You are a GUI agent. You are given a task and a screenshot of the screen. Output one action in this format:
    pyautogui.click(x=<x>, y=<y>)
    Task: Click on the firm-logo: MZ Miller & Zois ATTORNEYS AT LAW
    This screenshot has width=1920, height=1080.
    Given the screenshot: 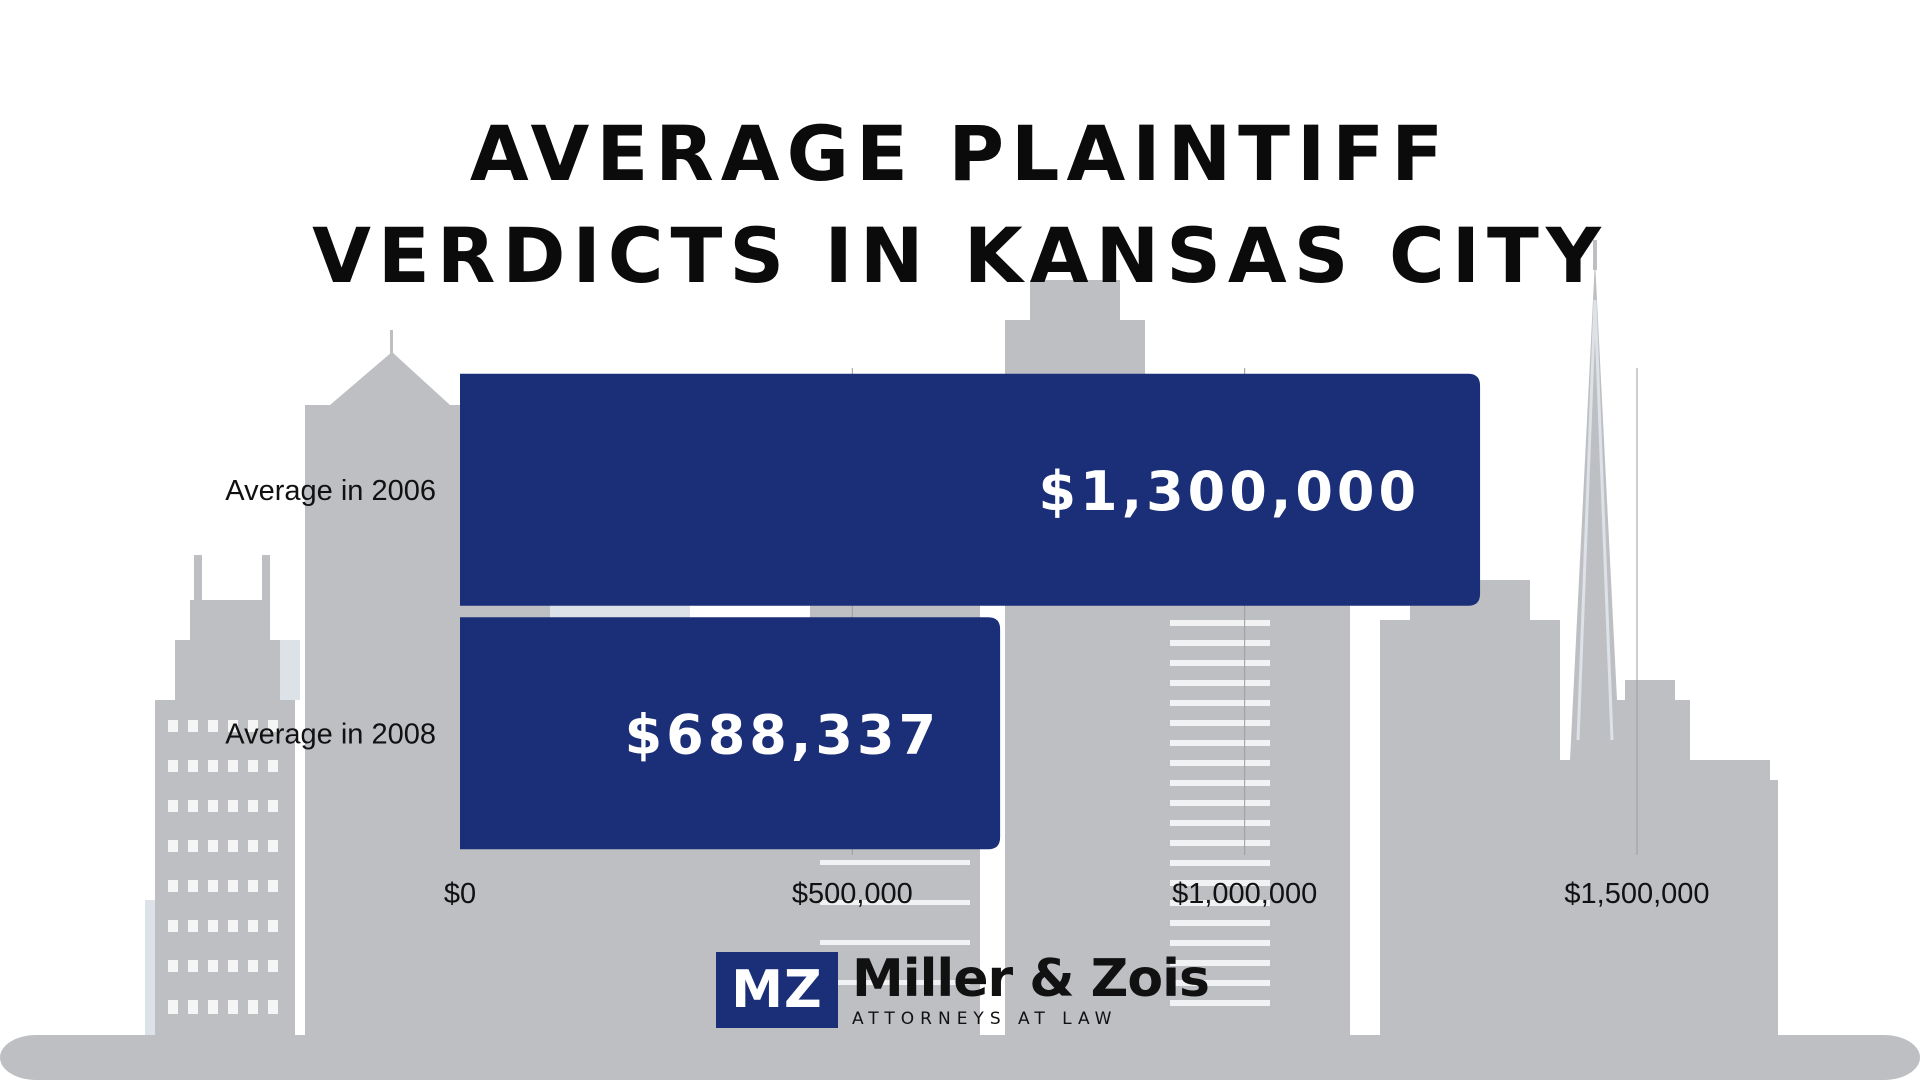 What is the action you would take?
    pyautogui.click(x=963, y=988)
    